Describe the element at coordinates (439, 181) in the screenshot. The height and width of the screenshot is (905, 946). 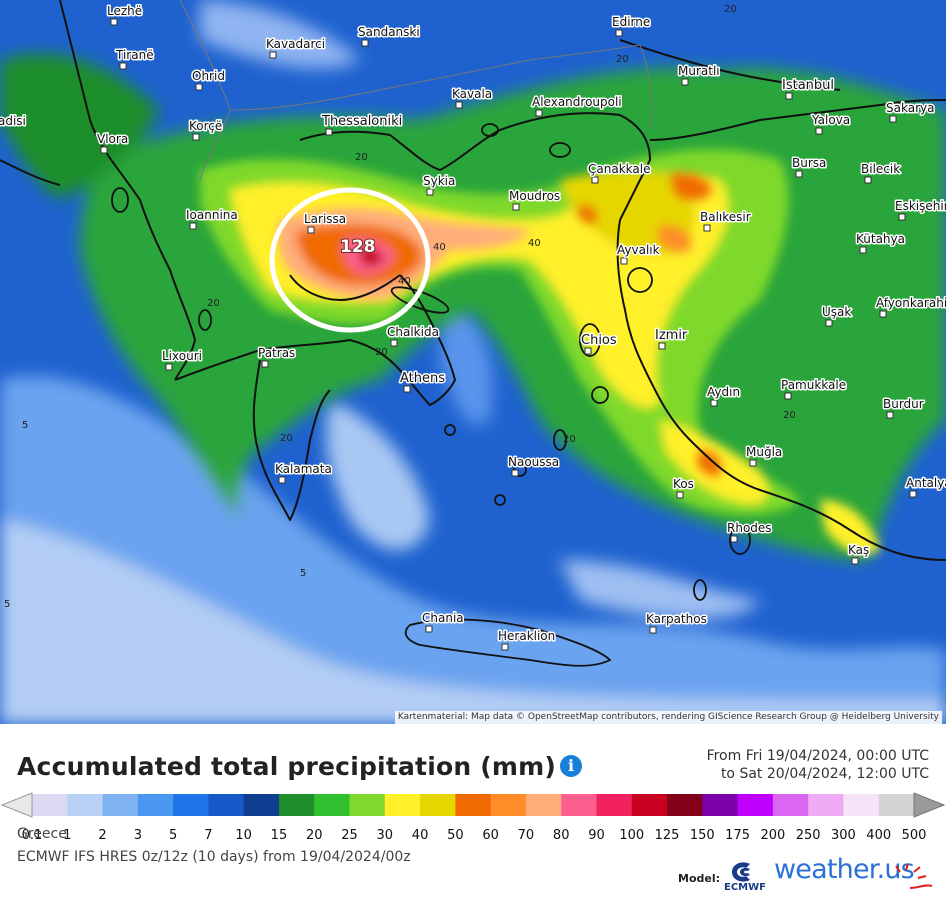
I see `city-label: Sykia` at that location.